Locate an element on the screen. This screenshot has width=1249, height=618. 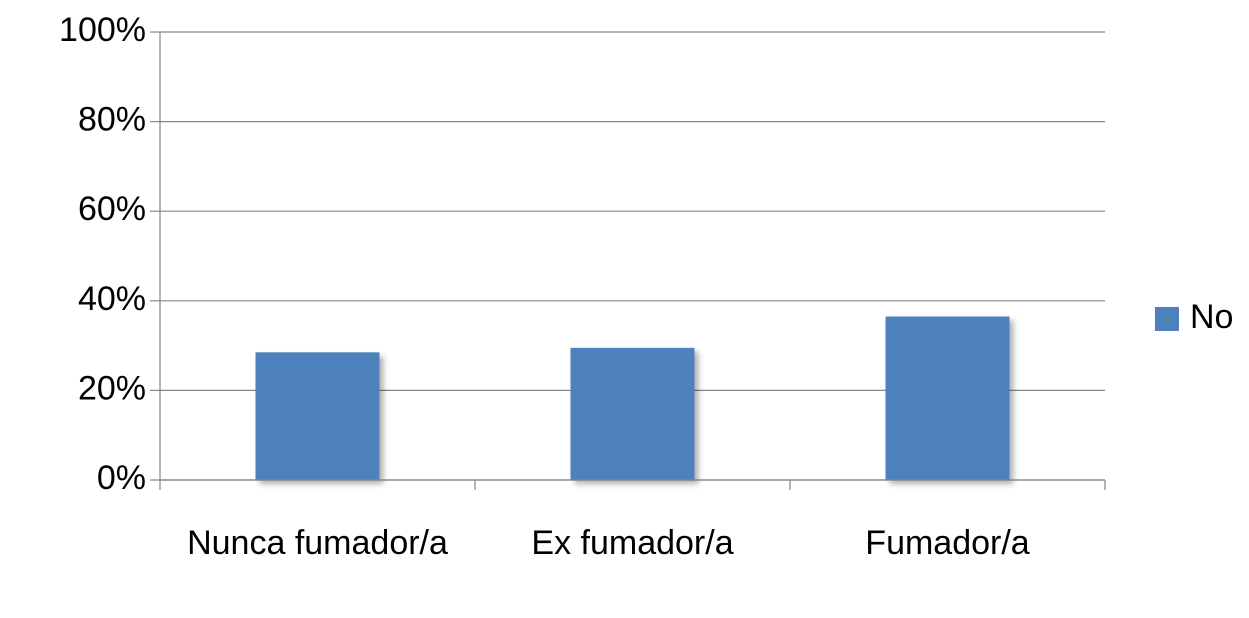
legend-label: No is located at coordinates (1211, 317).